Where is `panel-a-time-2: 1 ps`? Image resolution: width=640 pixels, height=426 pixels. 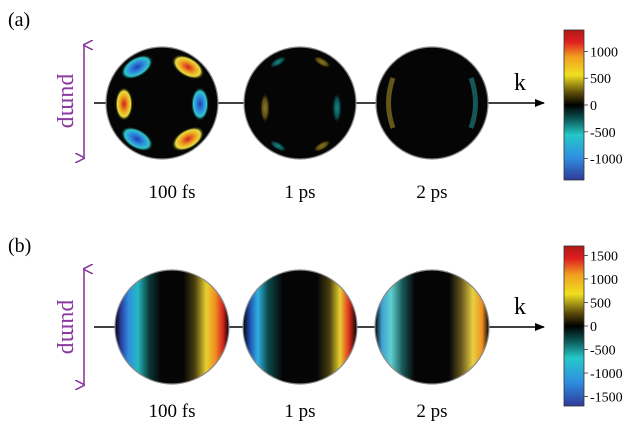
panel-a-time-2: 1 ps is located at coordinates (299, 192).